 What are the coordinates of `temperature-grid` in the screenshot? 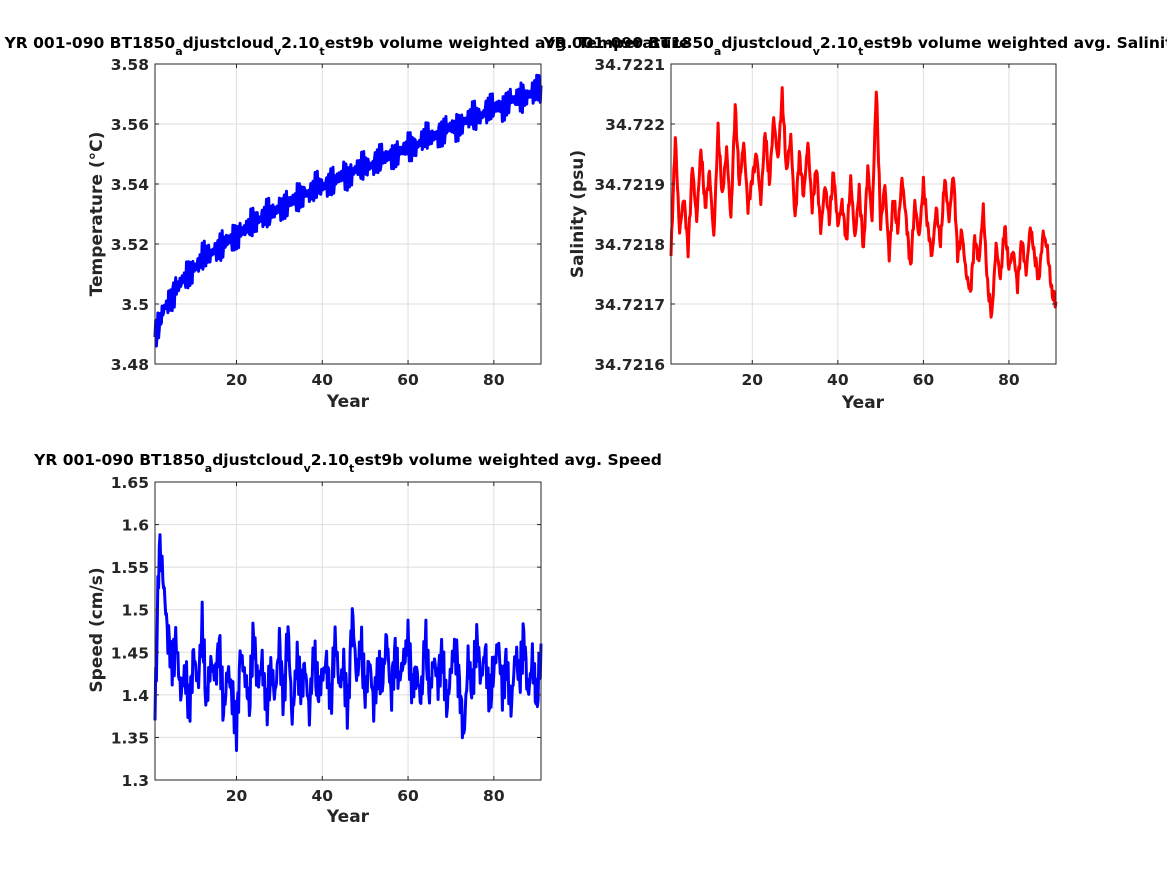 It's located at (348, 214).